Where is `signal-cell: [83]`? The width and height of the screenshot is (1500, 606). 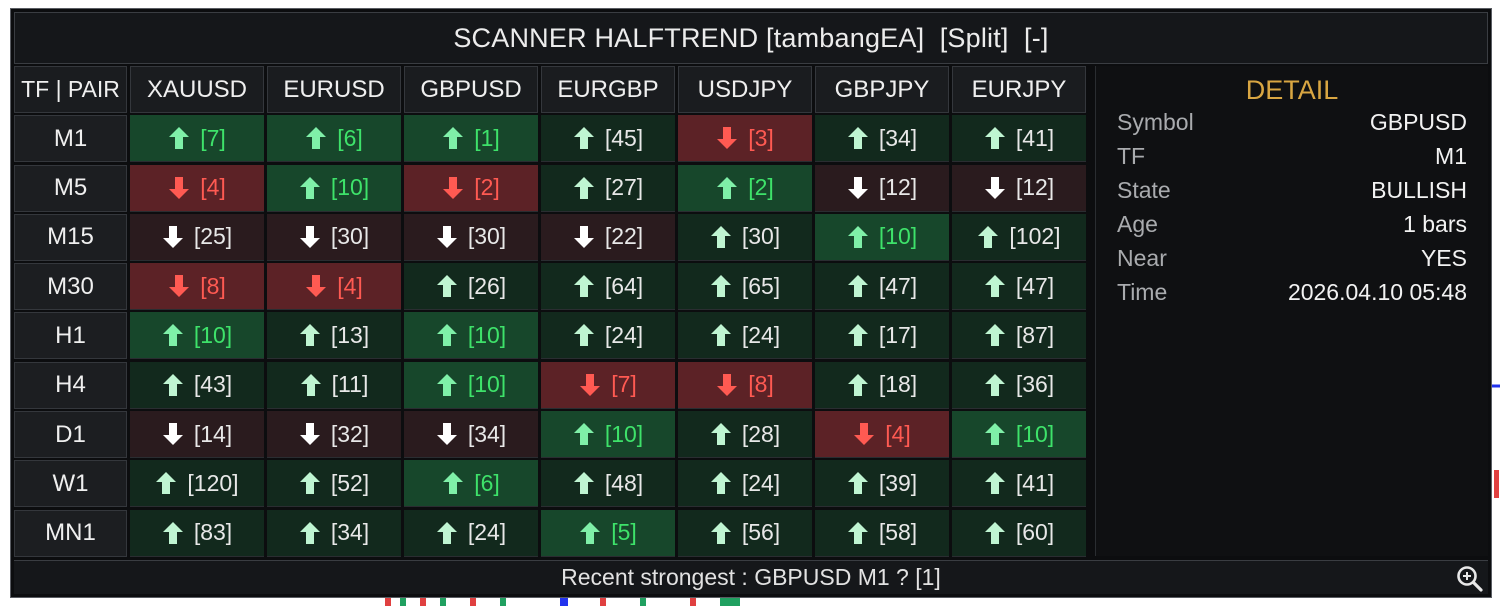
signal-cell: [83] is located at coordinates (197, 533).